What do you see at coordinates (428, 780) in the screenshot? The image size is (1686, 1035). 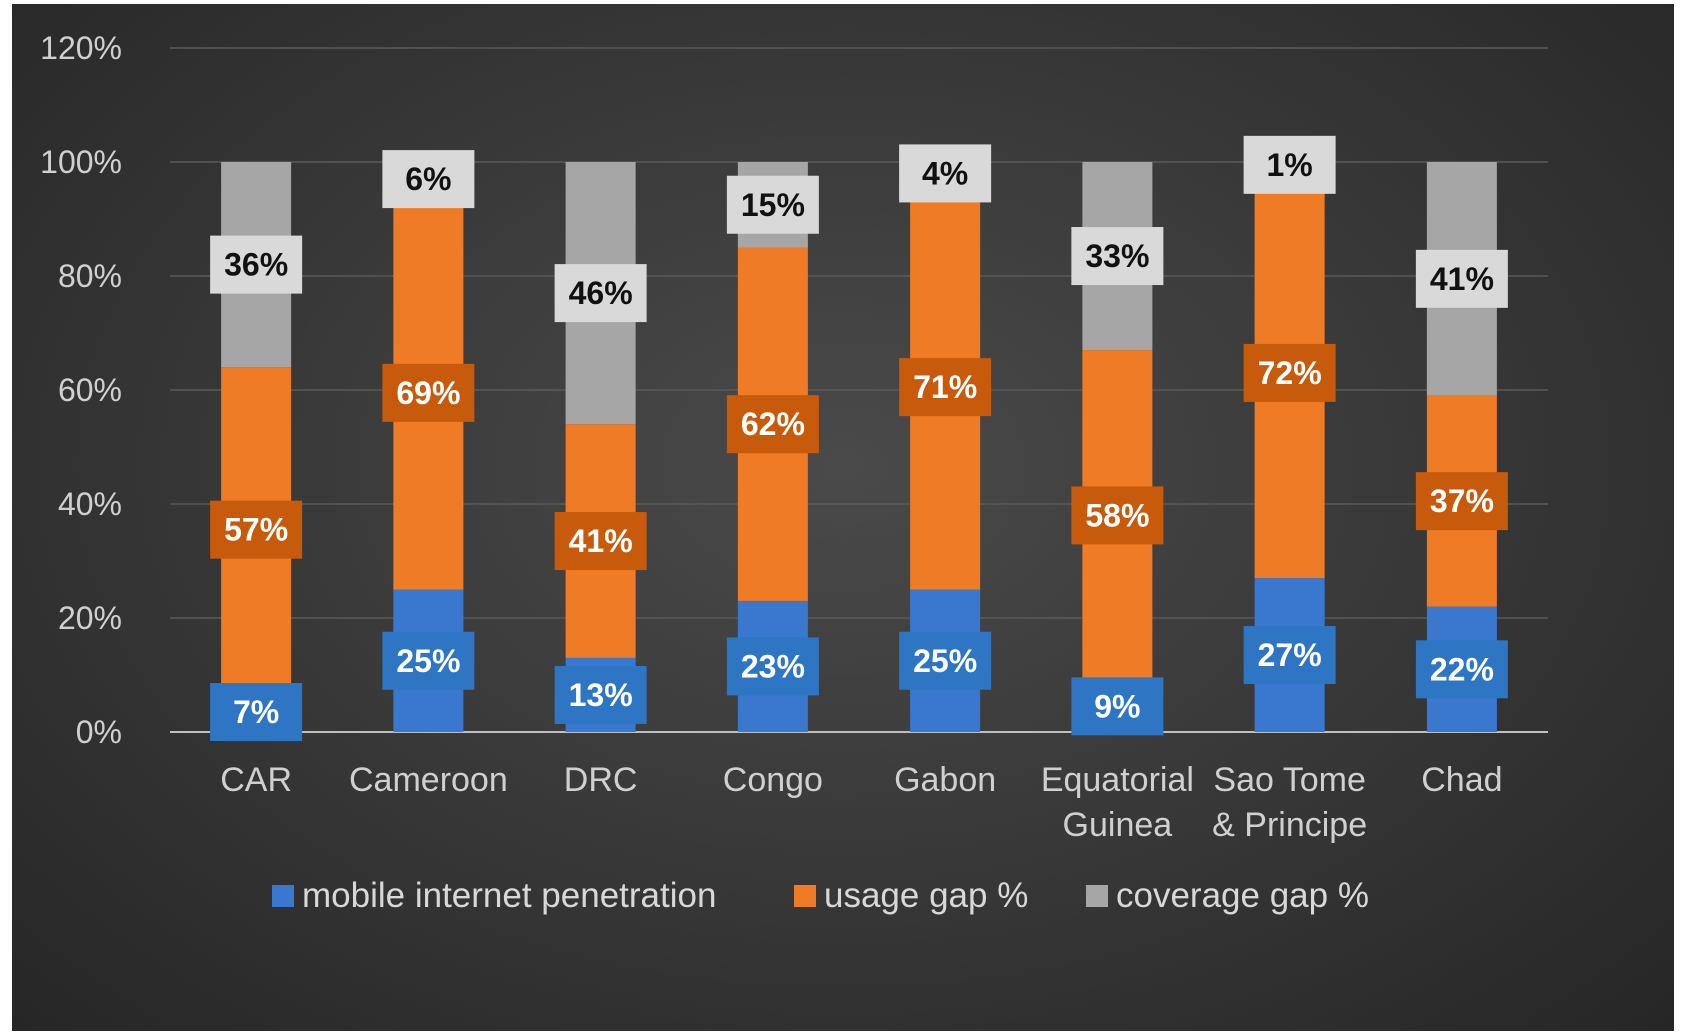 I see `x-category-label: Cameroon` at bounding box center [428, 780].